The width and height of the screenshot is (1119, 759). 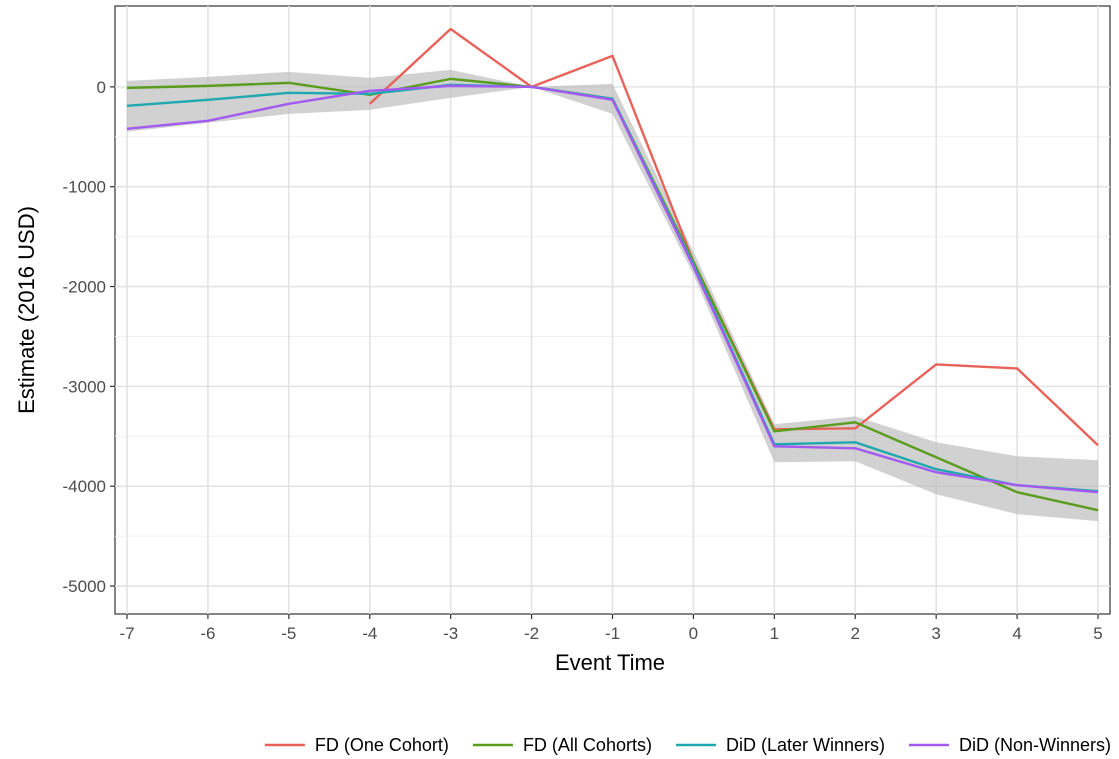 I want to click on legend-label: FD (All Cohorts), so click(x=587, y=745).